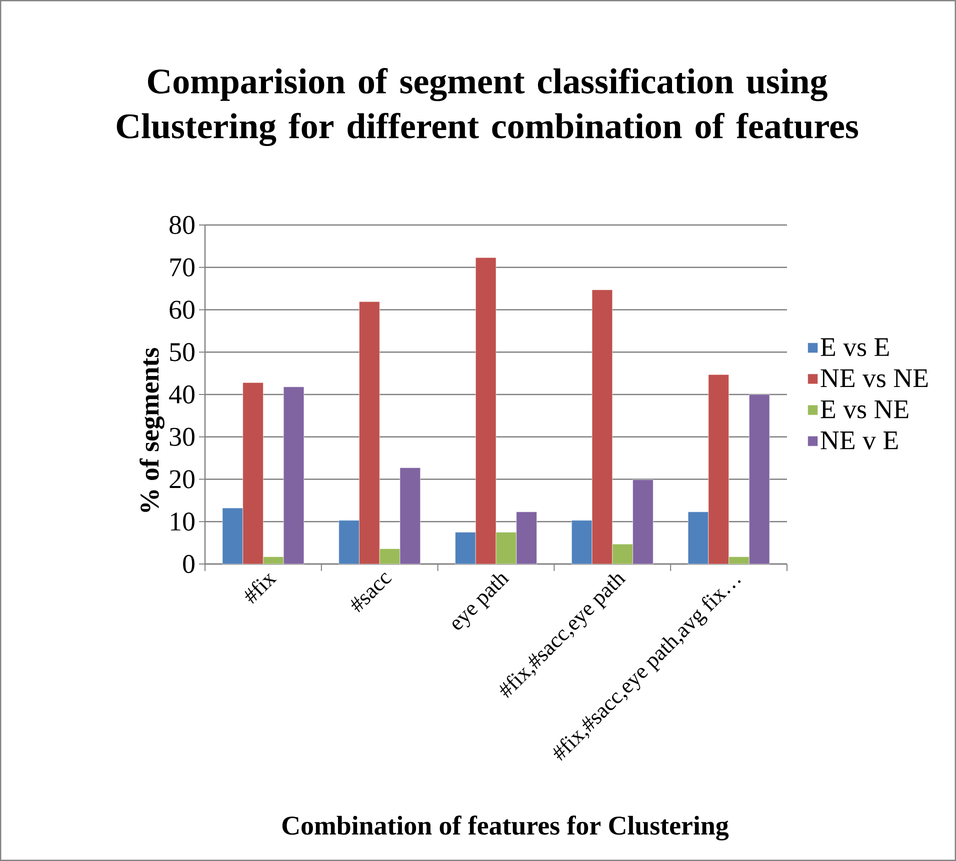 The width and height of the screenshot is (956, 861). Describe the element at coordinates (182, 352) in the screenshot. I see `y-tick-label: 50` at that location.